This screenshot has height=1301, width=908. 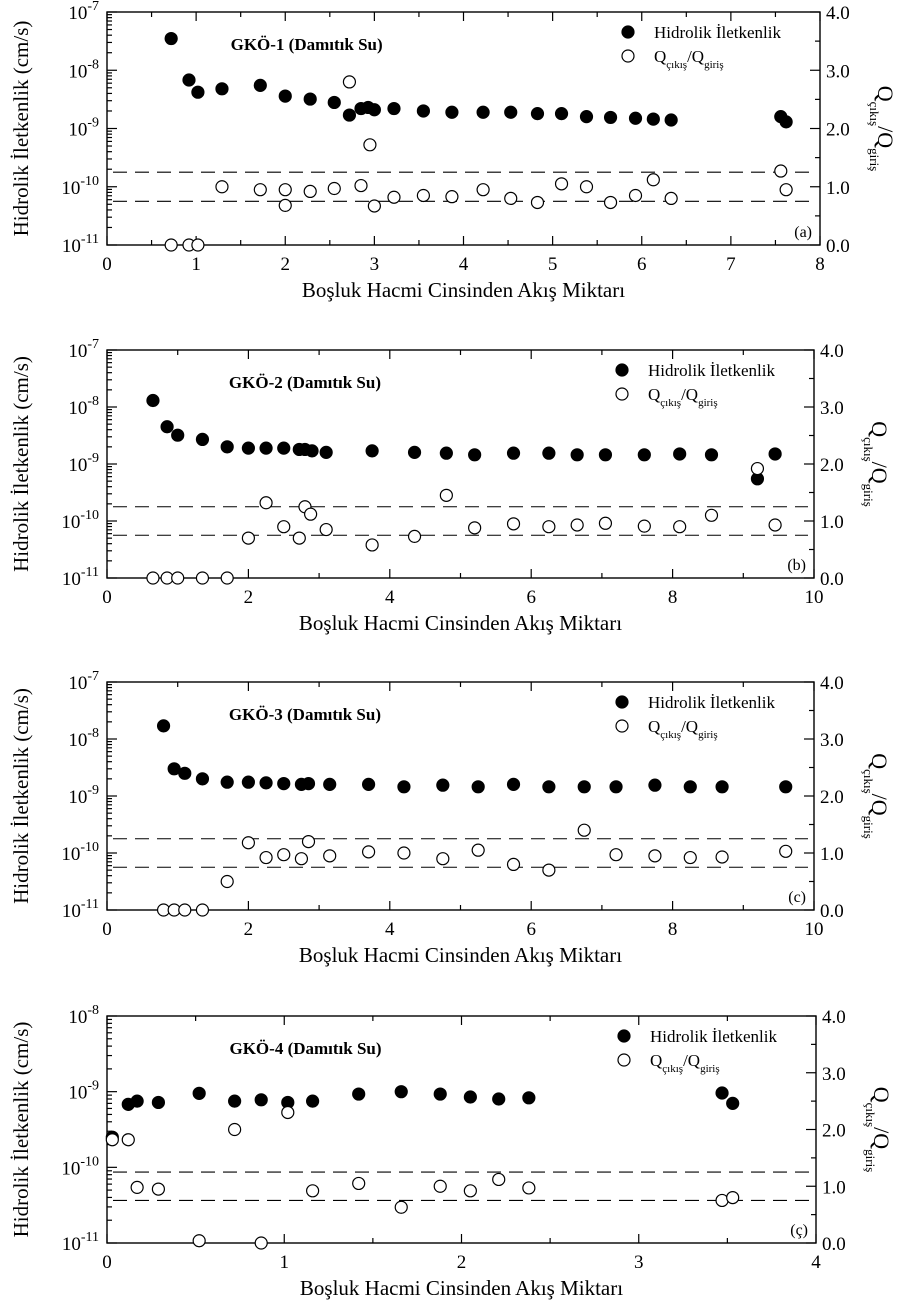 I want to click on x-axis-title: Boşluk Hacmi Cinsinden Akış Miktarı, so click(x=460, y=623).